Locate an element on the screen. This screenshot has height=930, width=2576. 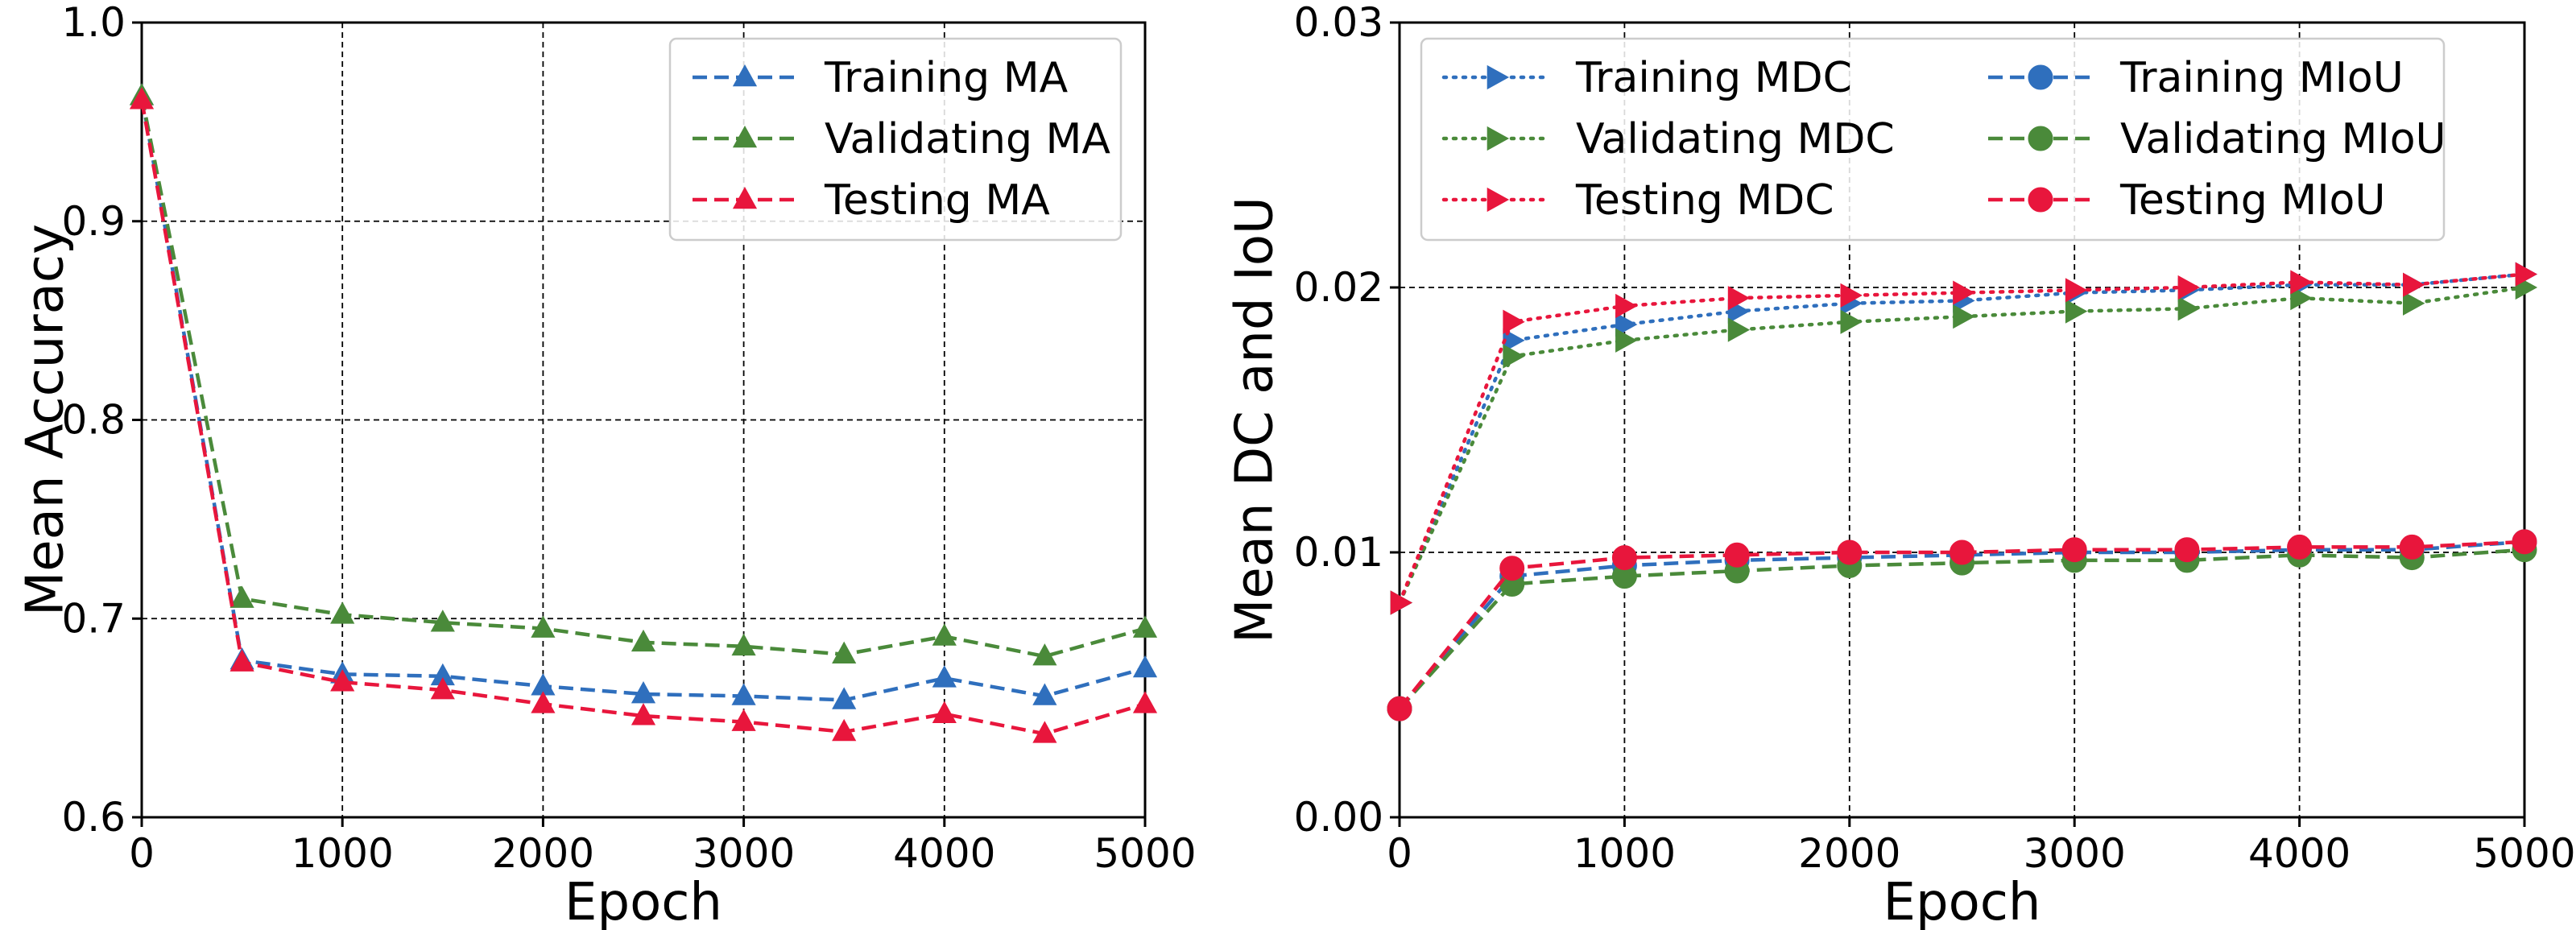
legend-entry: Validating MA is located at coordinates (901, 139).